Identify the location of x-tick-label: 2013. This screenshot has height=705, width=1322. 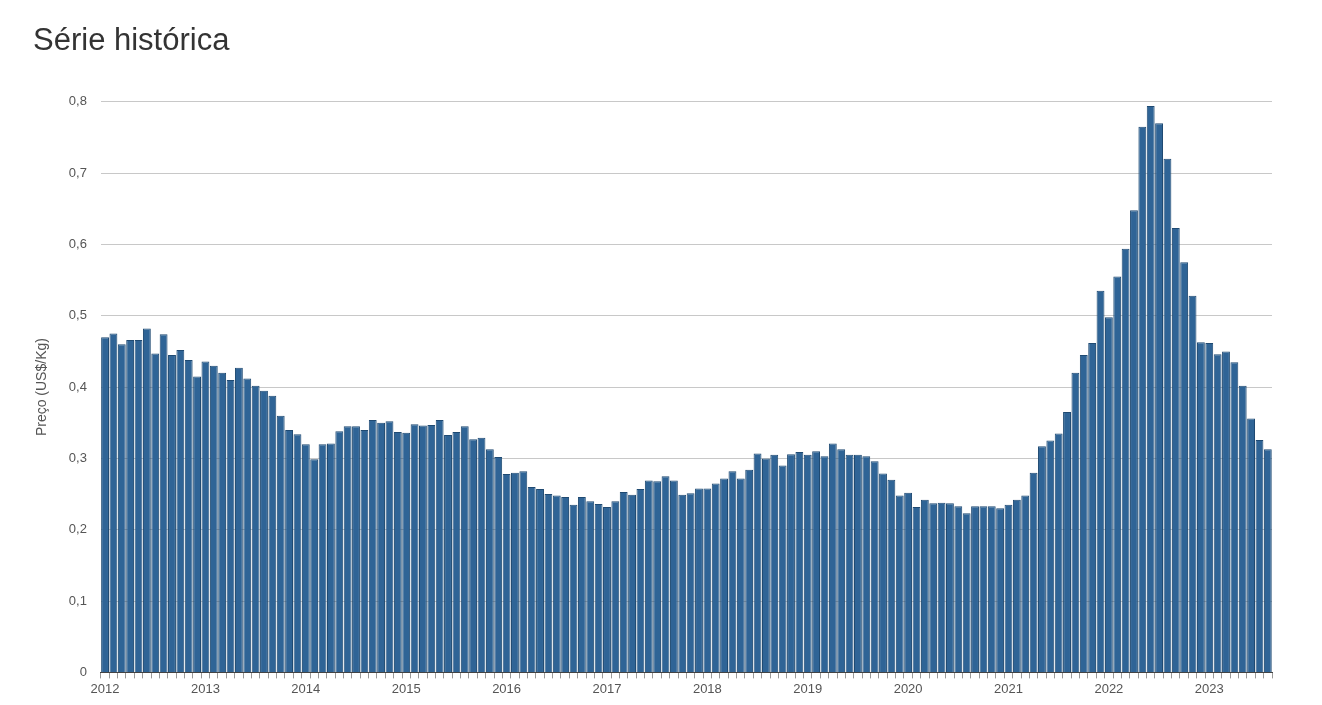
(205, 688).